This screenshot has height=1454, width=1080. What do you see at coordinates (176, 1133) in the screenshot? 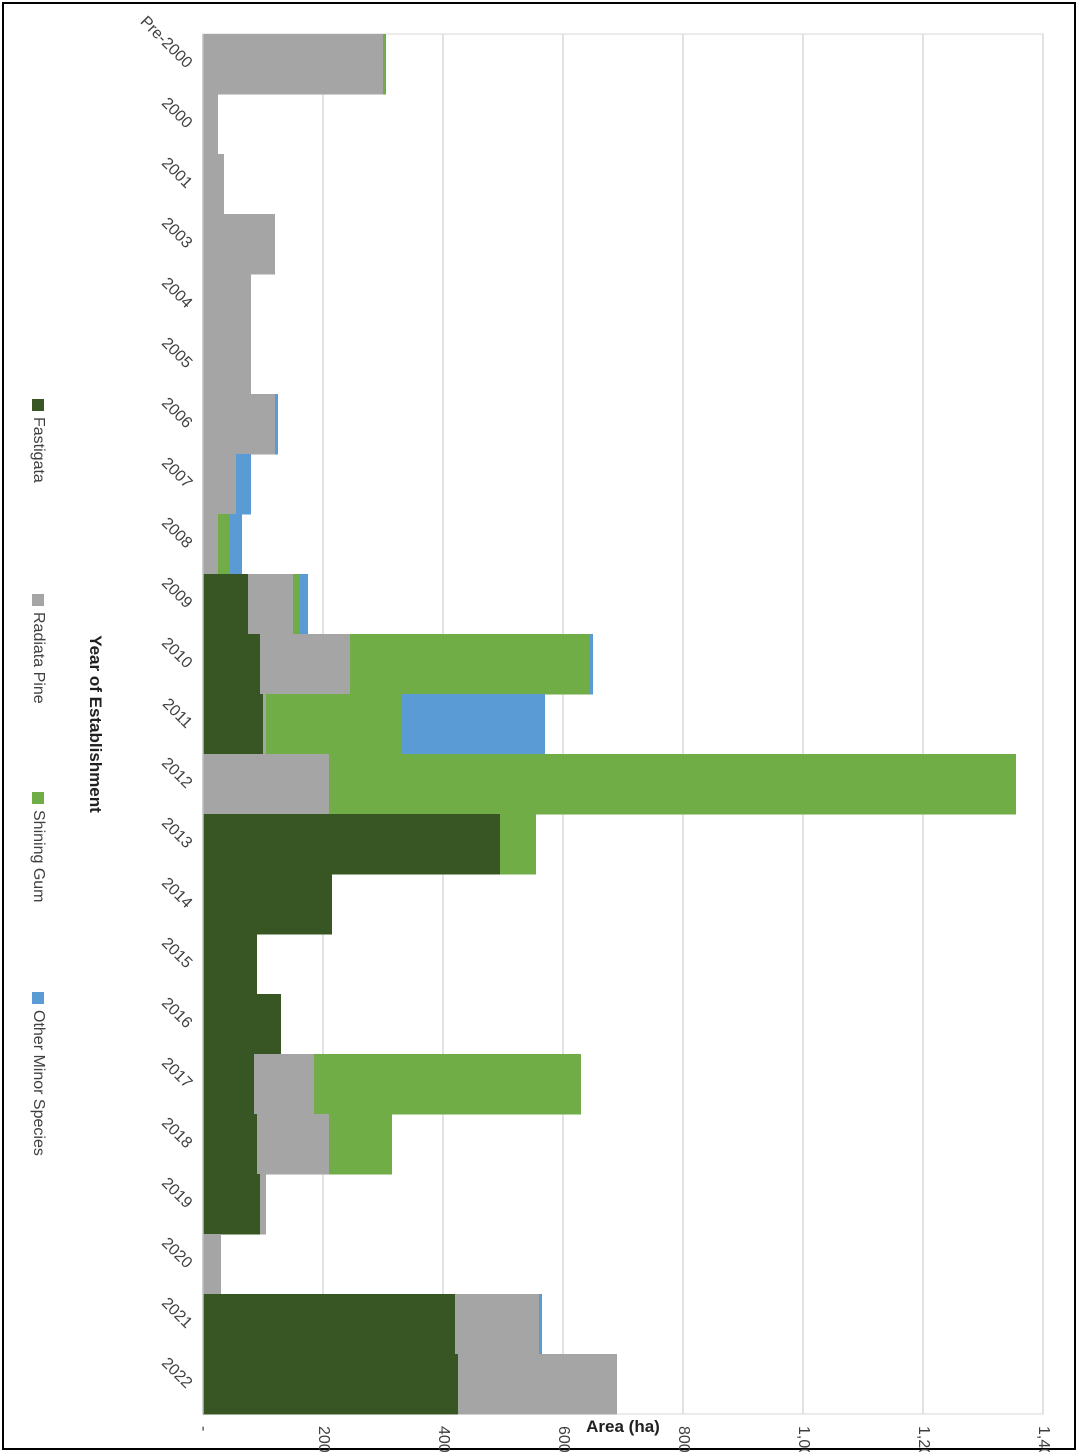
I see `x-tick-label: 2018` at bounding box center [176, 1133].